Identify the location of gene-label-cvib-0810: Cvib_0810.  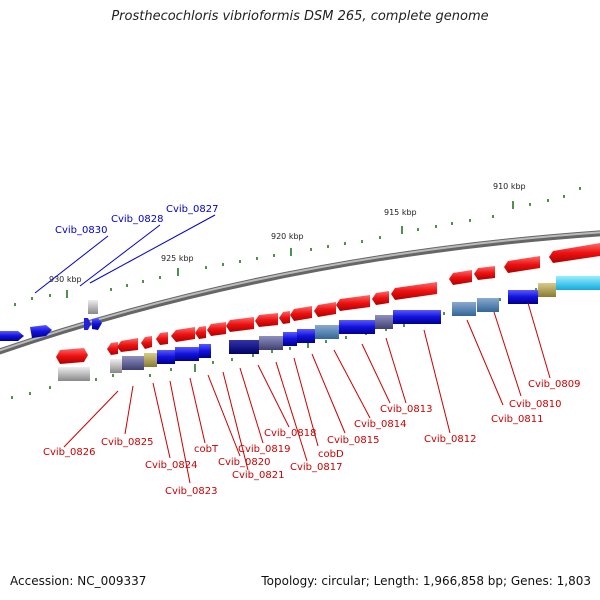
(535, 404).